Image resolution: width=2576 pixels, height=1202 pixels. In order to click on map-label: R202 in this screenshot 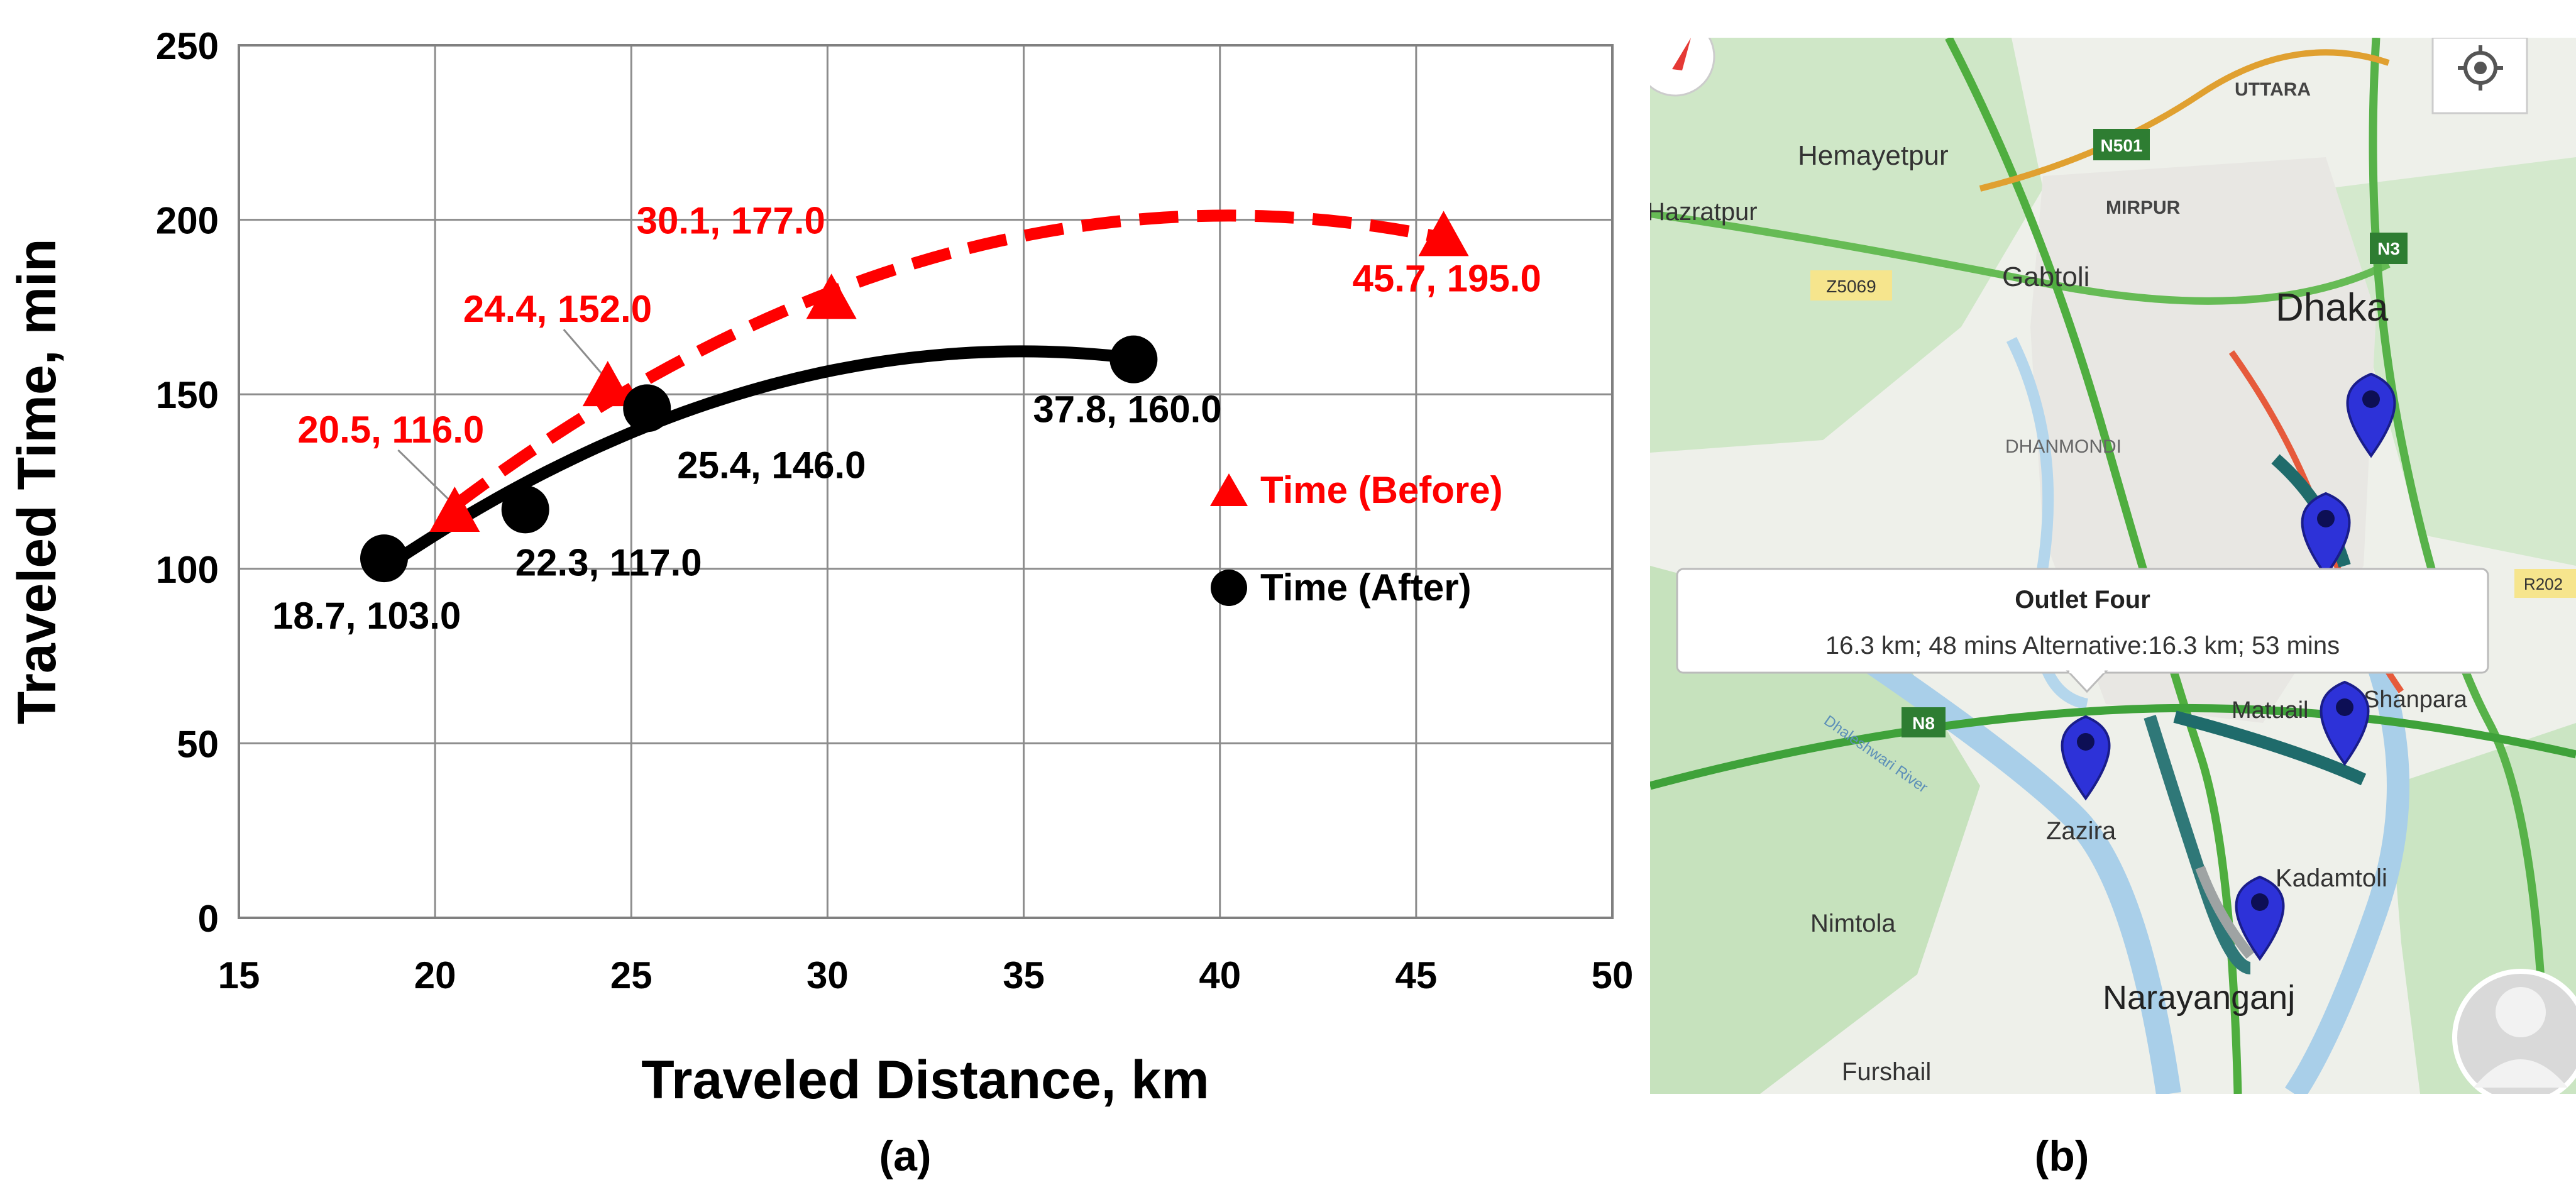, I will do `click(2544, 584)`.